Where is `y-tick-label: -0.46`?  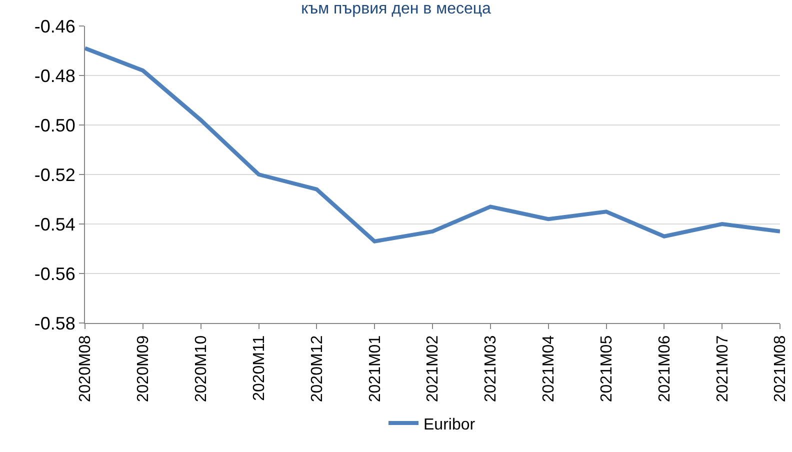
y-tick-label: -0.46 is located at coordinates (55, 26).